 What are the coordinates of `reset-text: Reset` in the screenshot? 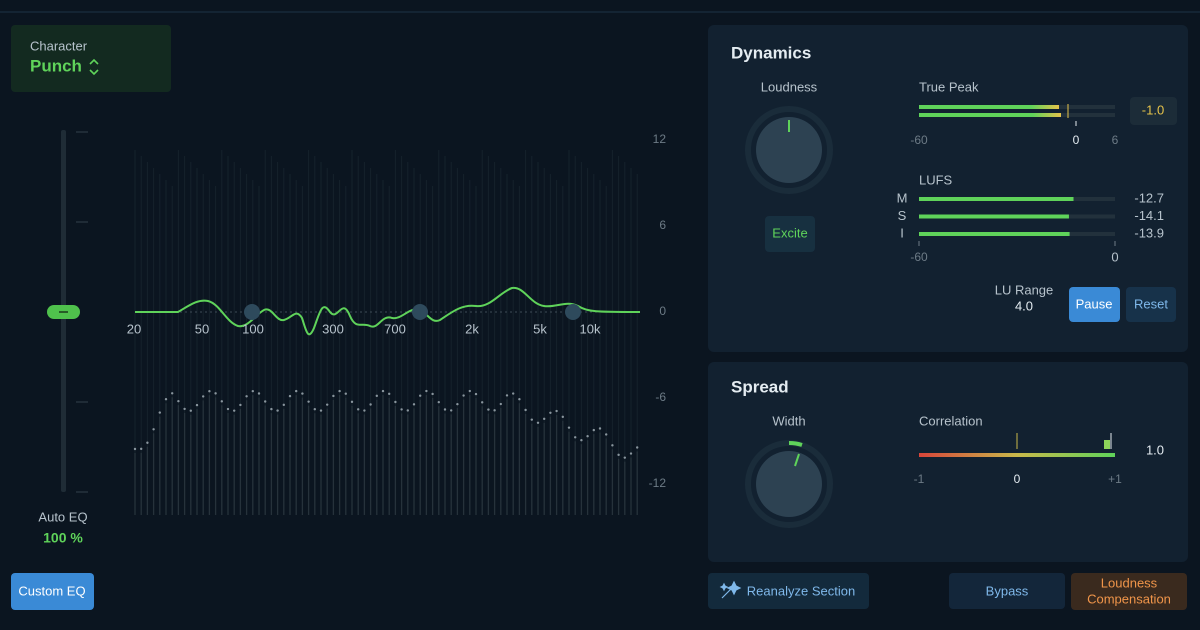 It's located at (1151, 303).